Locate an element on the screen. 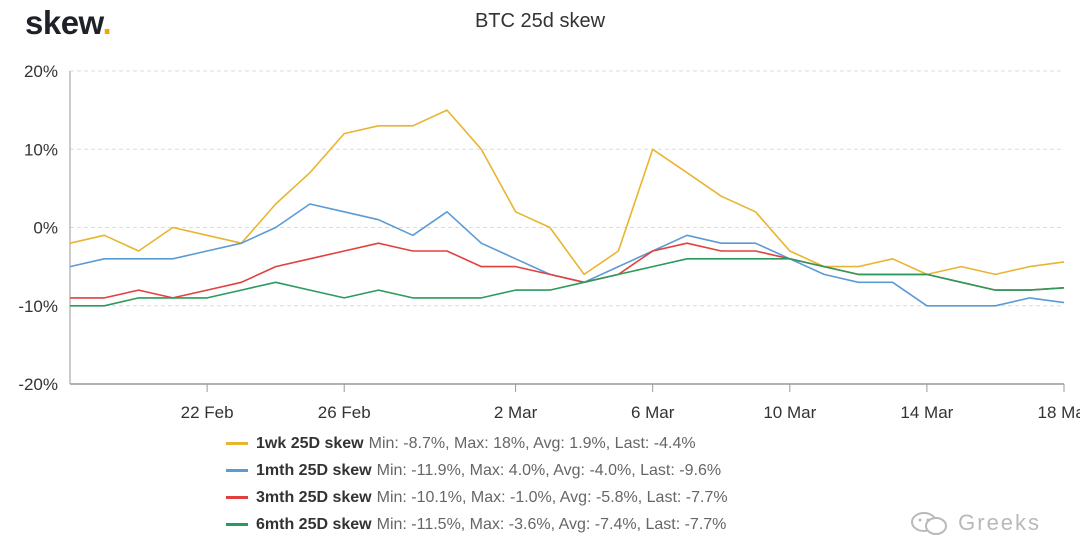  x-tick-label: 6 Mar is located at coordinates (653, 412).